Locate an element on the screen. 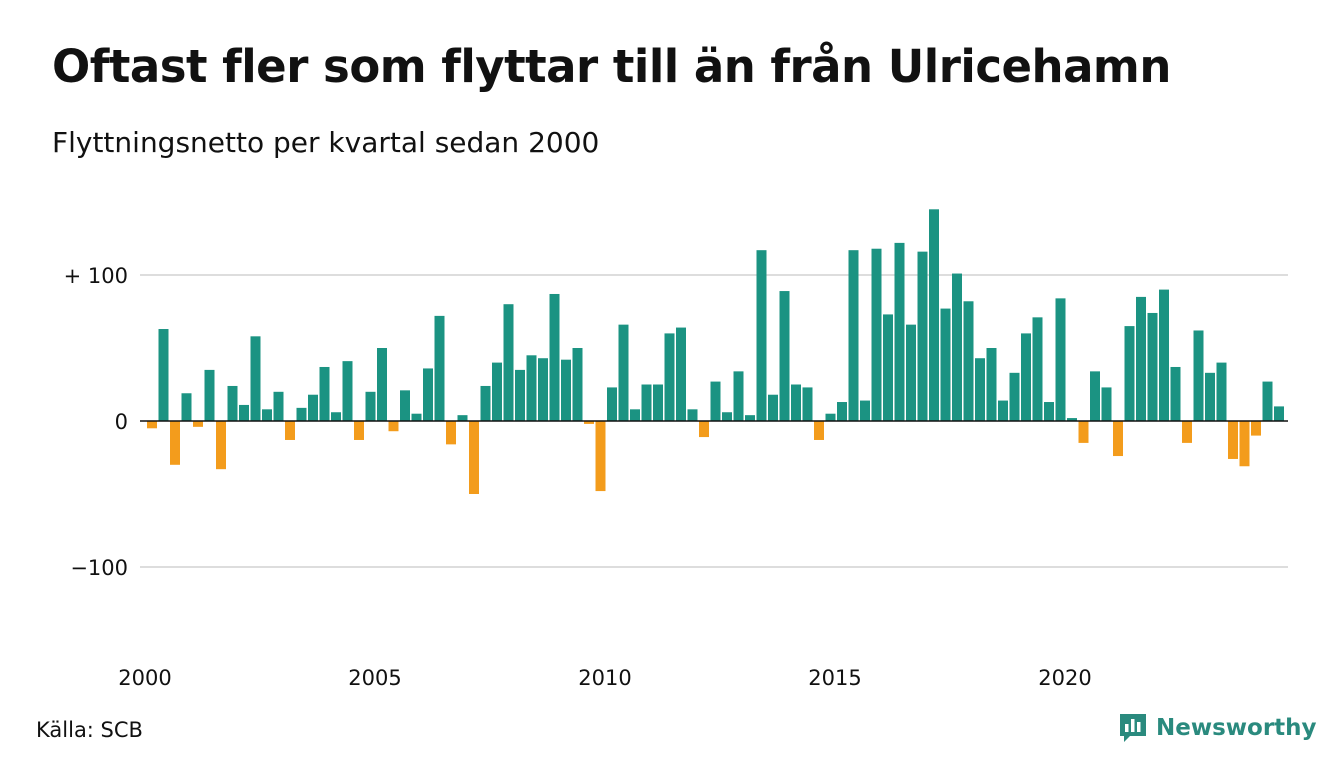  y-tick-label: + 100 is located at coordinates (96, 276).